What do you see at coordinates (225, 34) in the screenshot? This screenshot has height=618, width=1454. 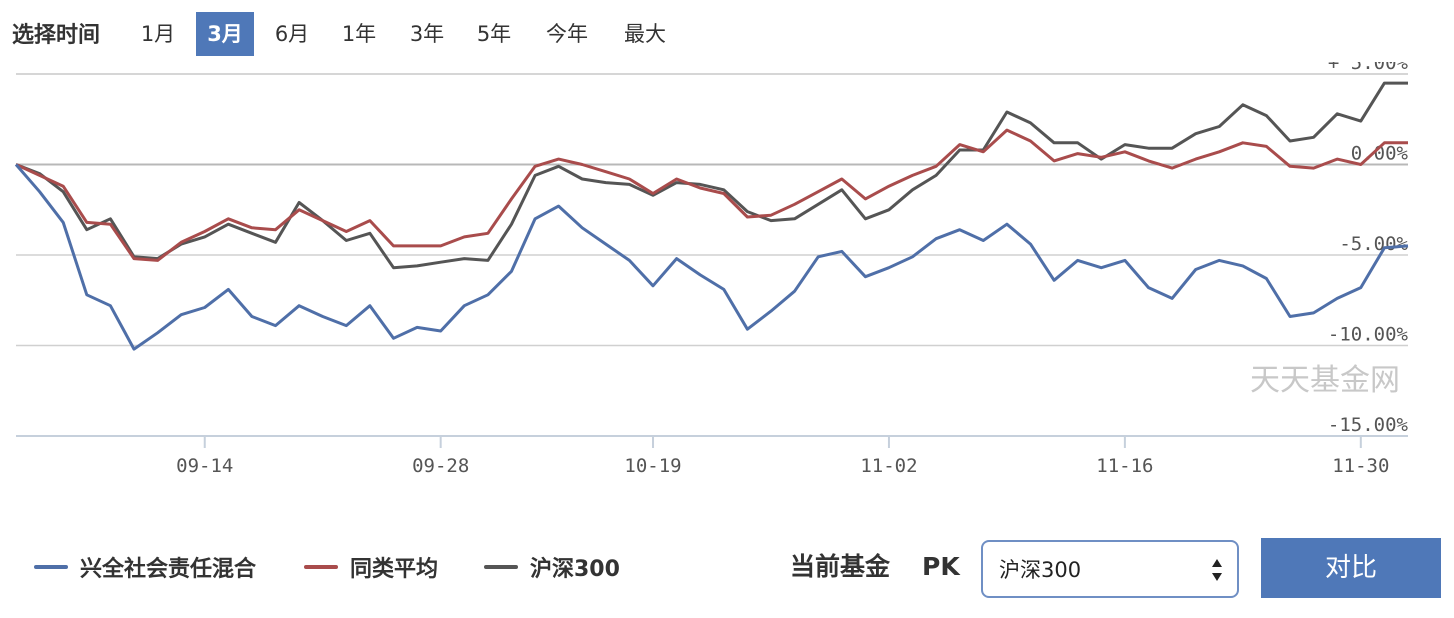 I see `range-3m-button: 3月` at bounding box center [225, 34].